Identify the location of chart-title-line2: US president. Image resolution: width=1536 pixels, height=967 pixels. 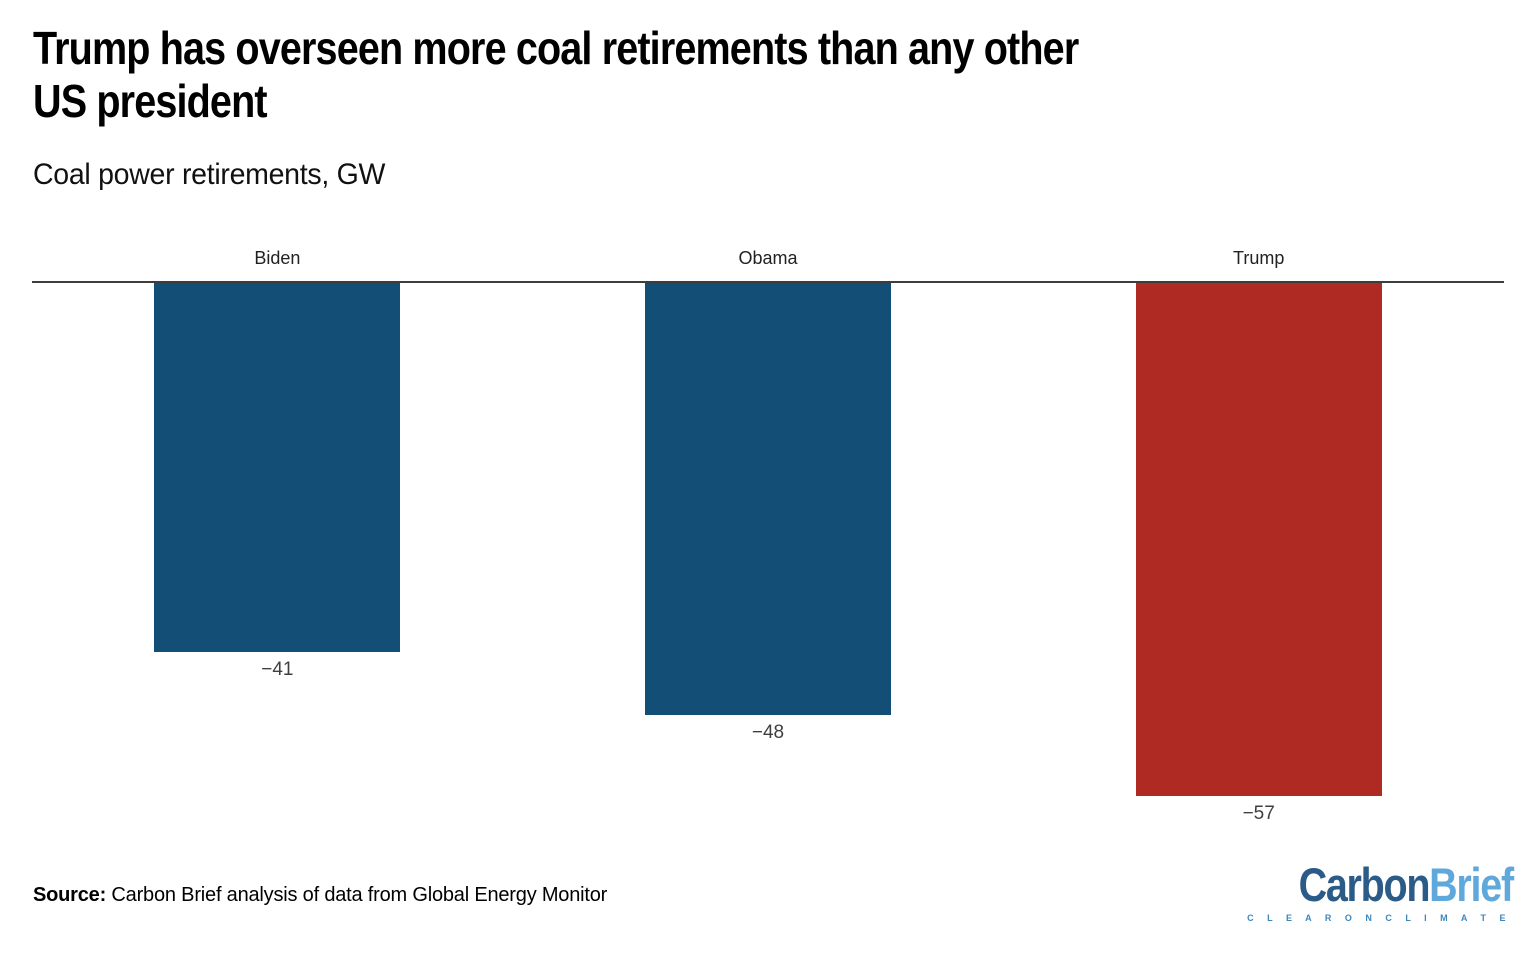
(150, 101).